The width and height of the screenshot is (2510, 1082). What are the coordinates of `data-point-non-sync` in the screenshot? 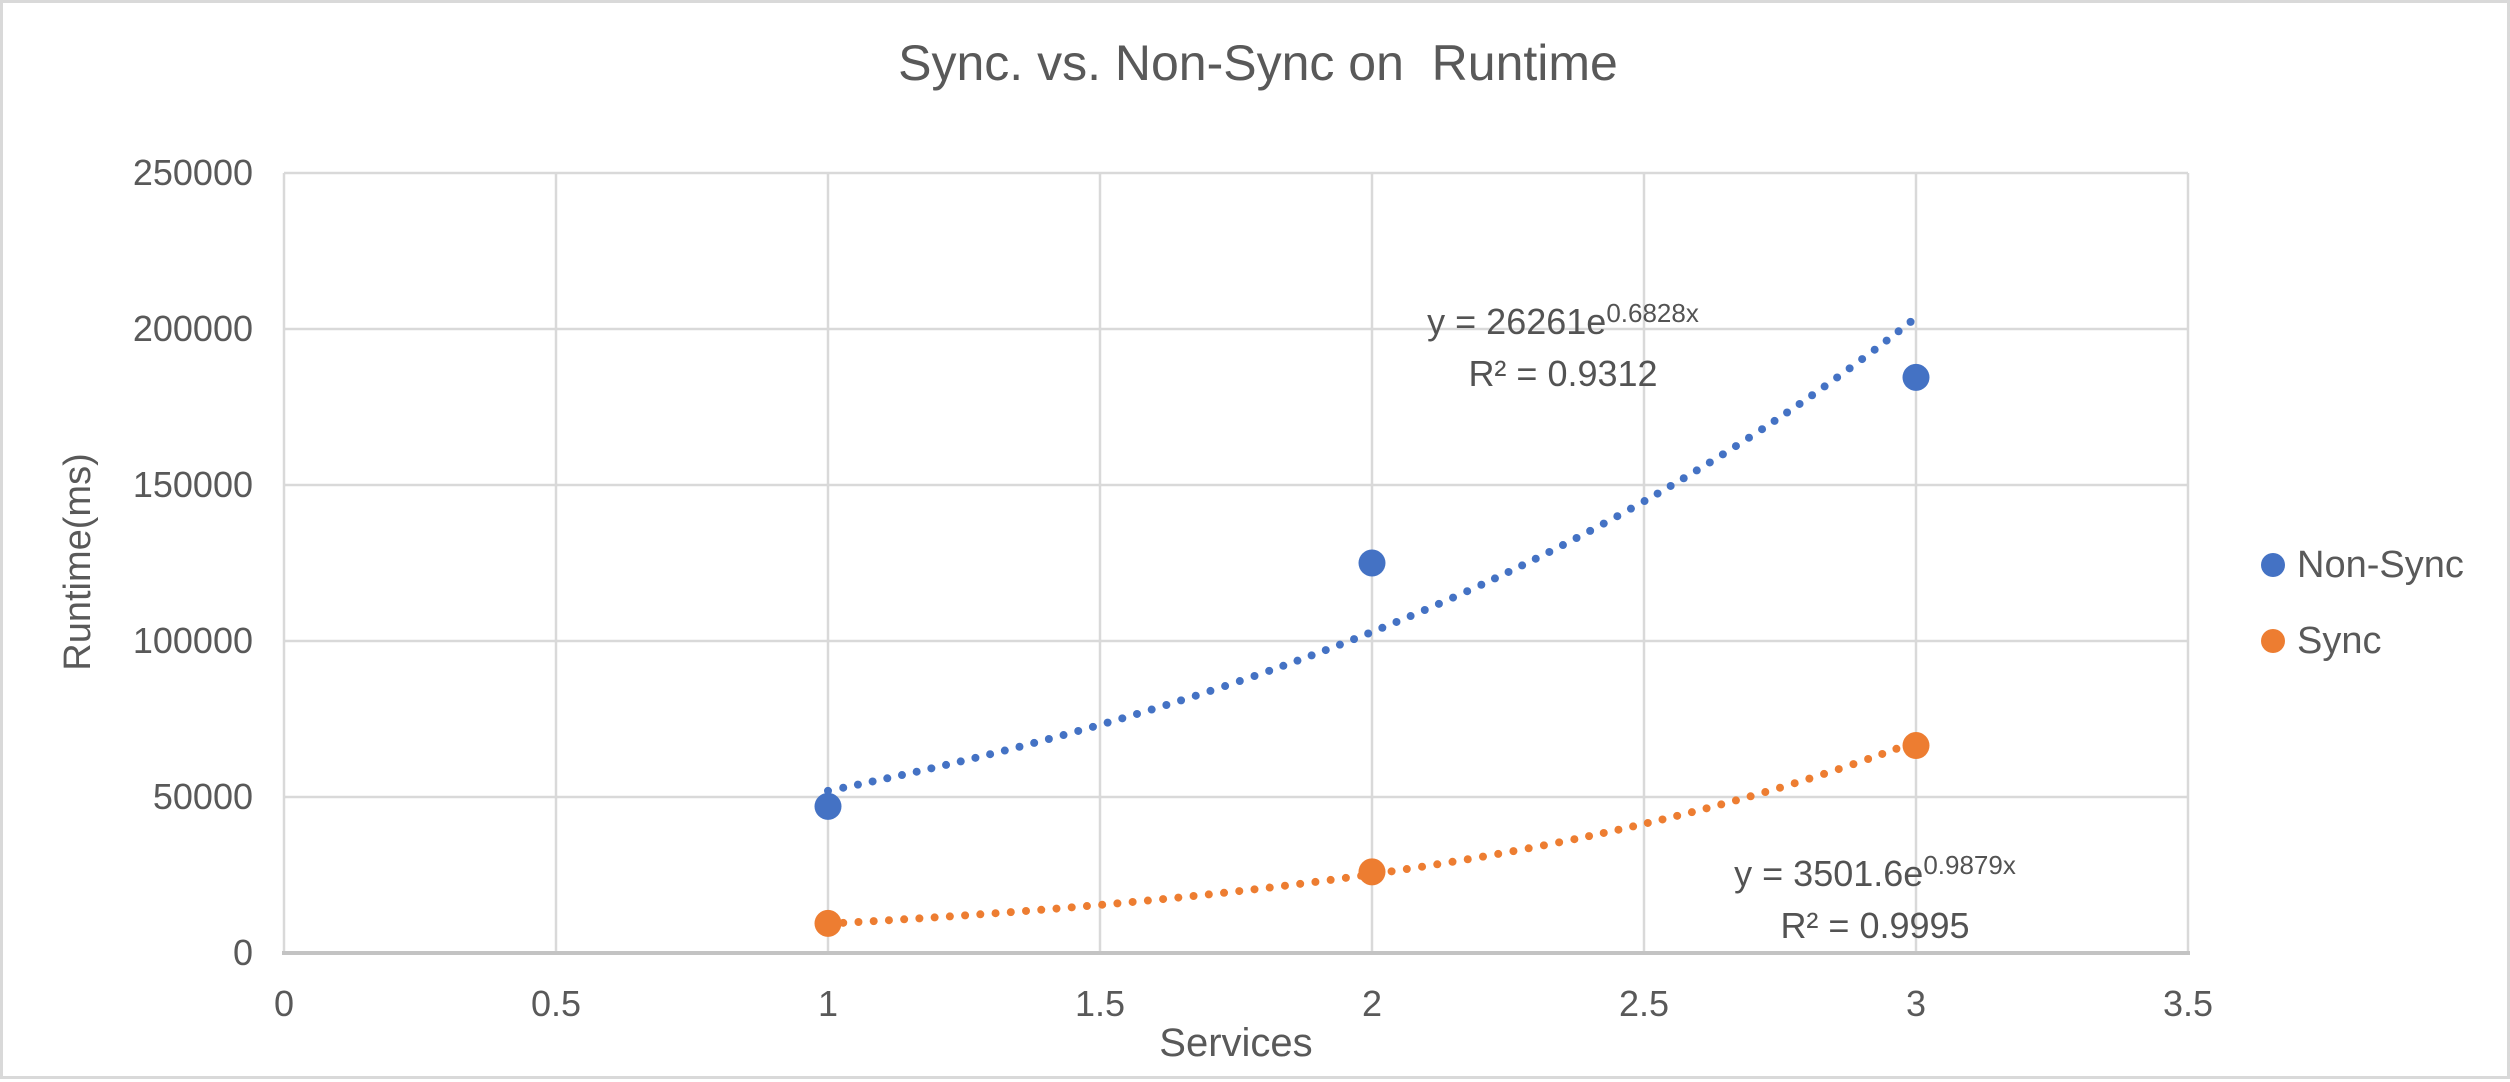 It's located at (828, 806).